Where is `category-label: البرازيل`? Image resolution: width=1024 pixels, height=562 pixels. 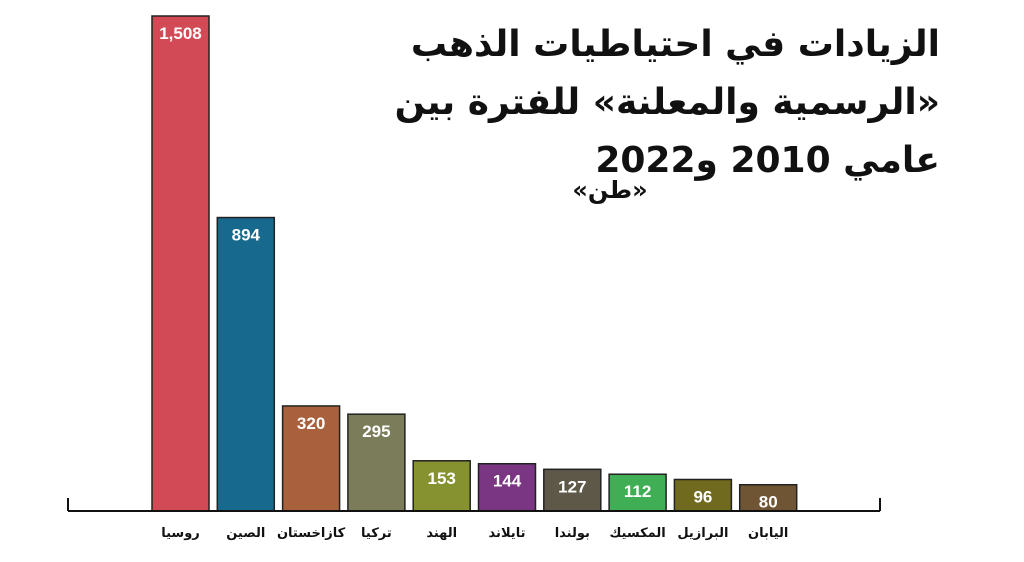 category-label: البرازيل is located at coordinates (702, 533).